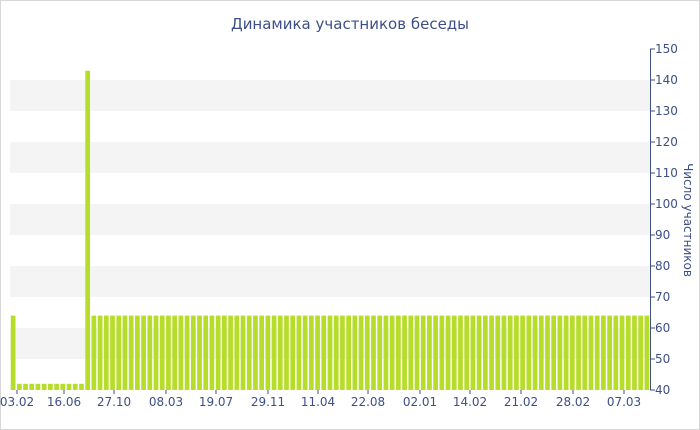 This screenshot has width=700, height=430. What do you see at coordinates (470, 402) in the screenshot?
I see `x-tick-label: 14.02` at bounding box center [470, 402].